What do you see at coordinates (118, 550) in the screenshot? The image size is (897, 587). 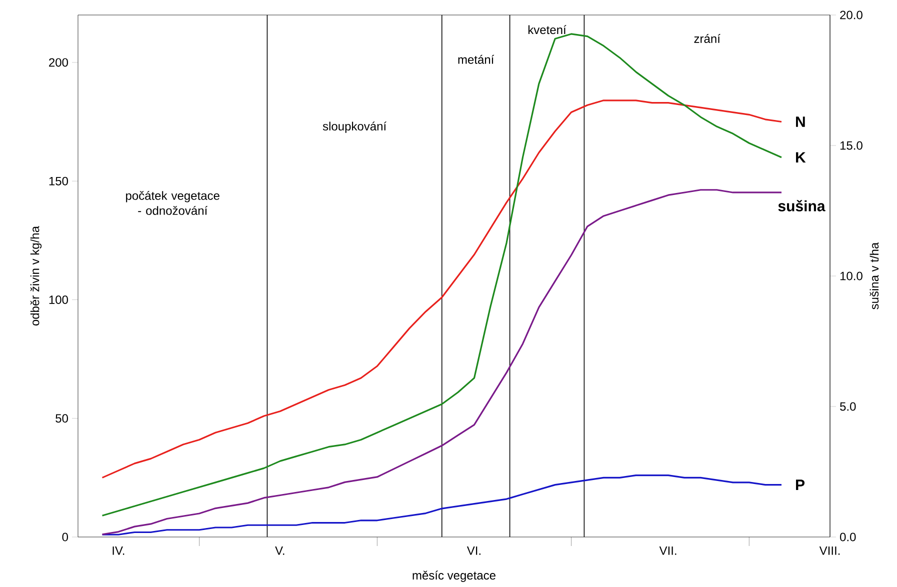 I see `x-tick-label: IV.` at bounding box center [118, 550].